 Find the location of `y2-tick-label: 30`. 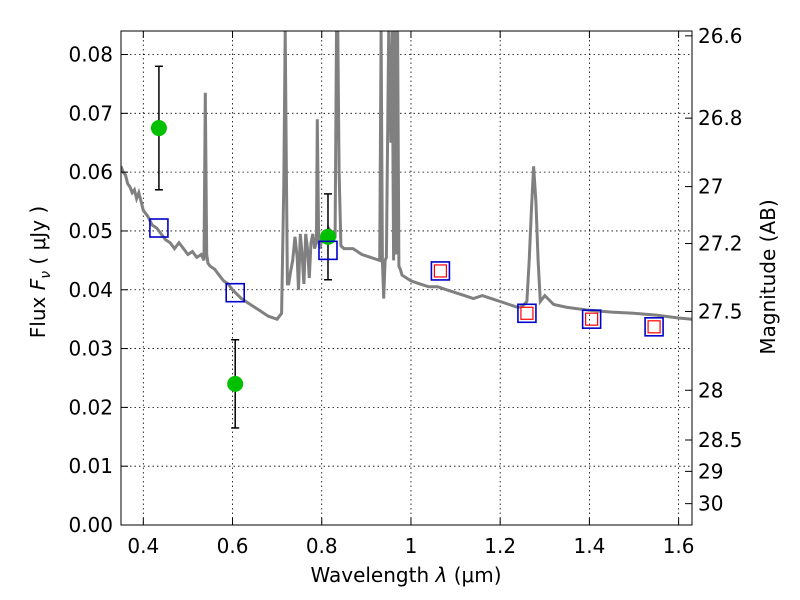

y2-tick-label: 30 is located at coordinates (710, 504).